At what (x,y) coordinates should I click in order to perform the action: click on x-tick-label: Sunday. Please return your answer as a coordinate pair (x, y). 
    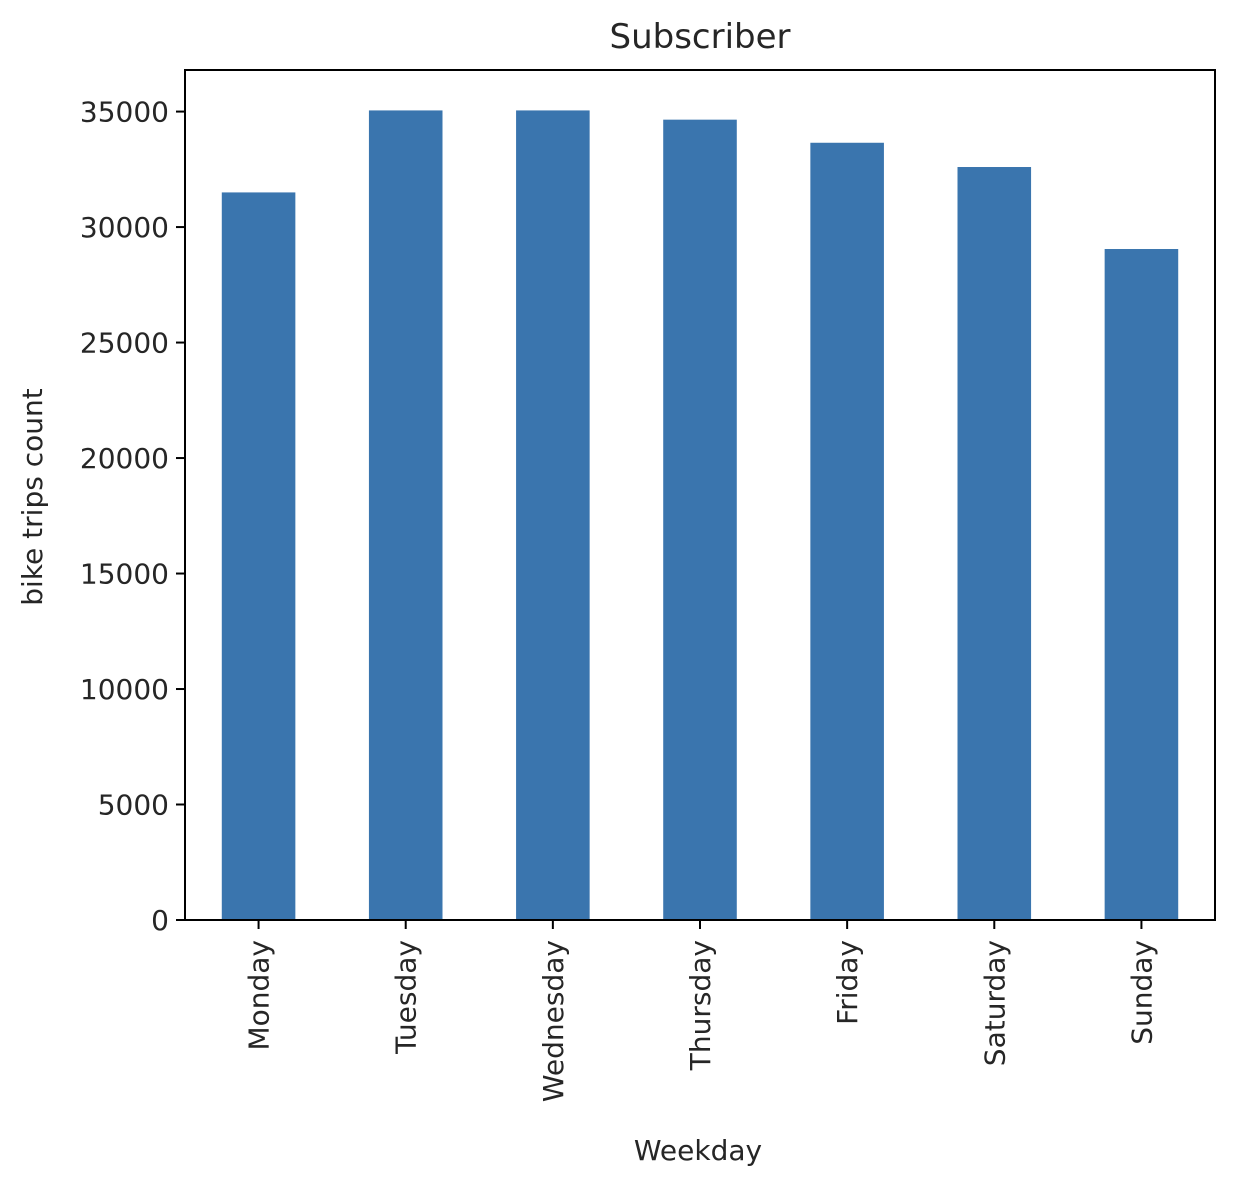
    Looking at the image, I should click on (1141, 992).